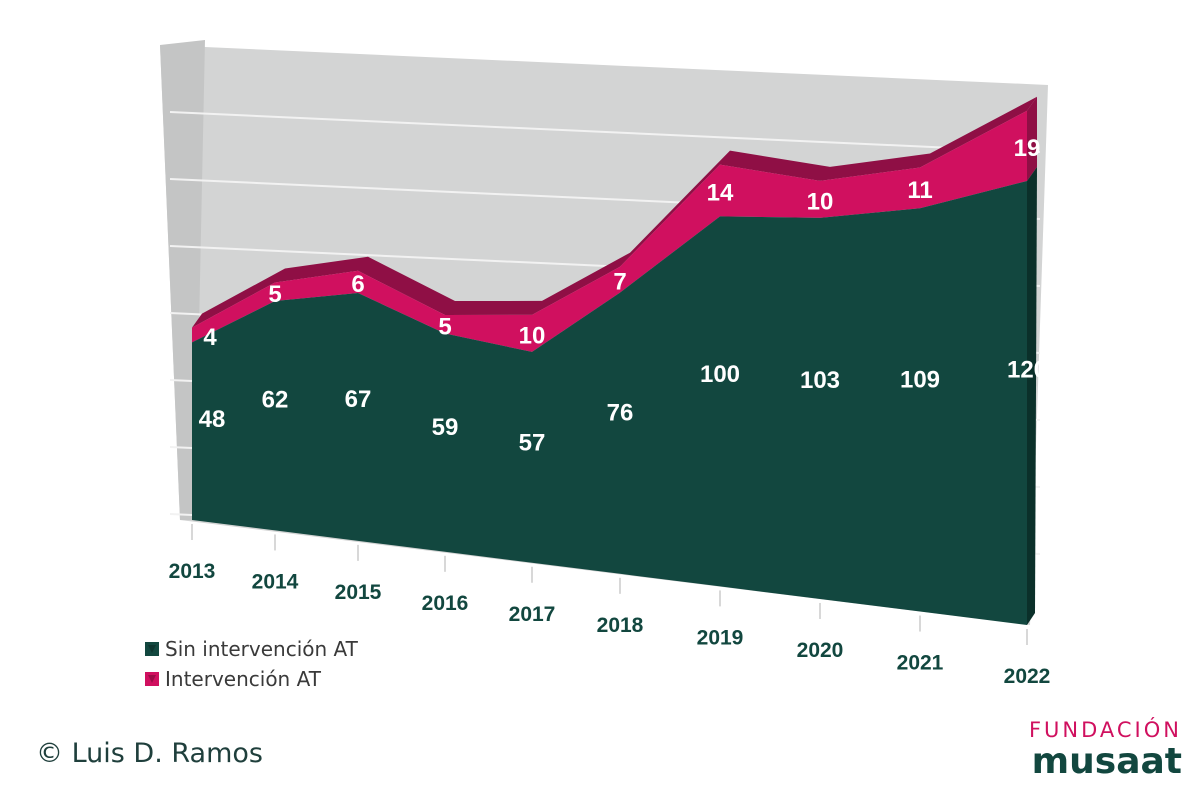 This screenshot has width=1200, height=800. I want to click on legend-item-intervencion: Intervención AT, so click(251, 679).